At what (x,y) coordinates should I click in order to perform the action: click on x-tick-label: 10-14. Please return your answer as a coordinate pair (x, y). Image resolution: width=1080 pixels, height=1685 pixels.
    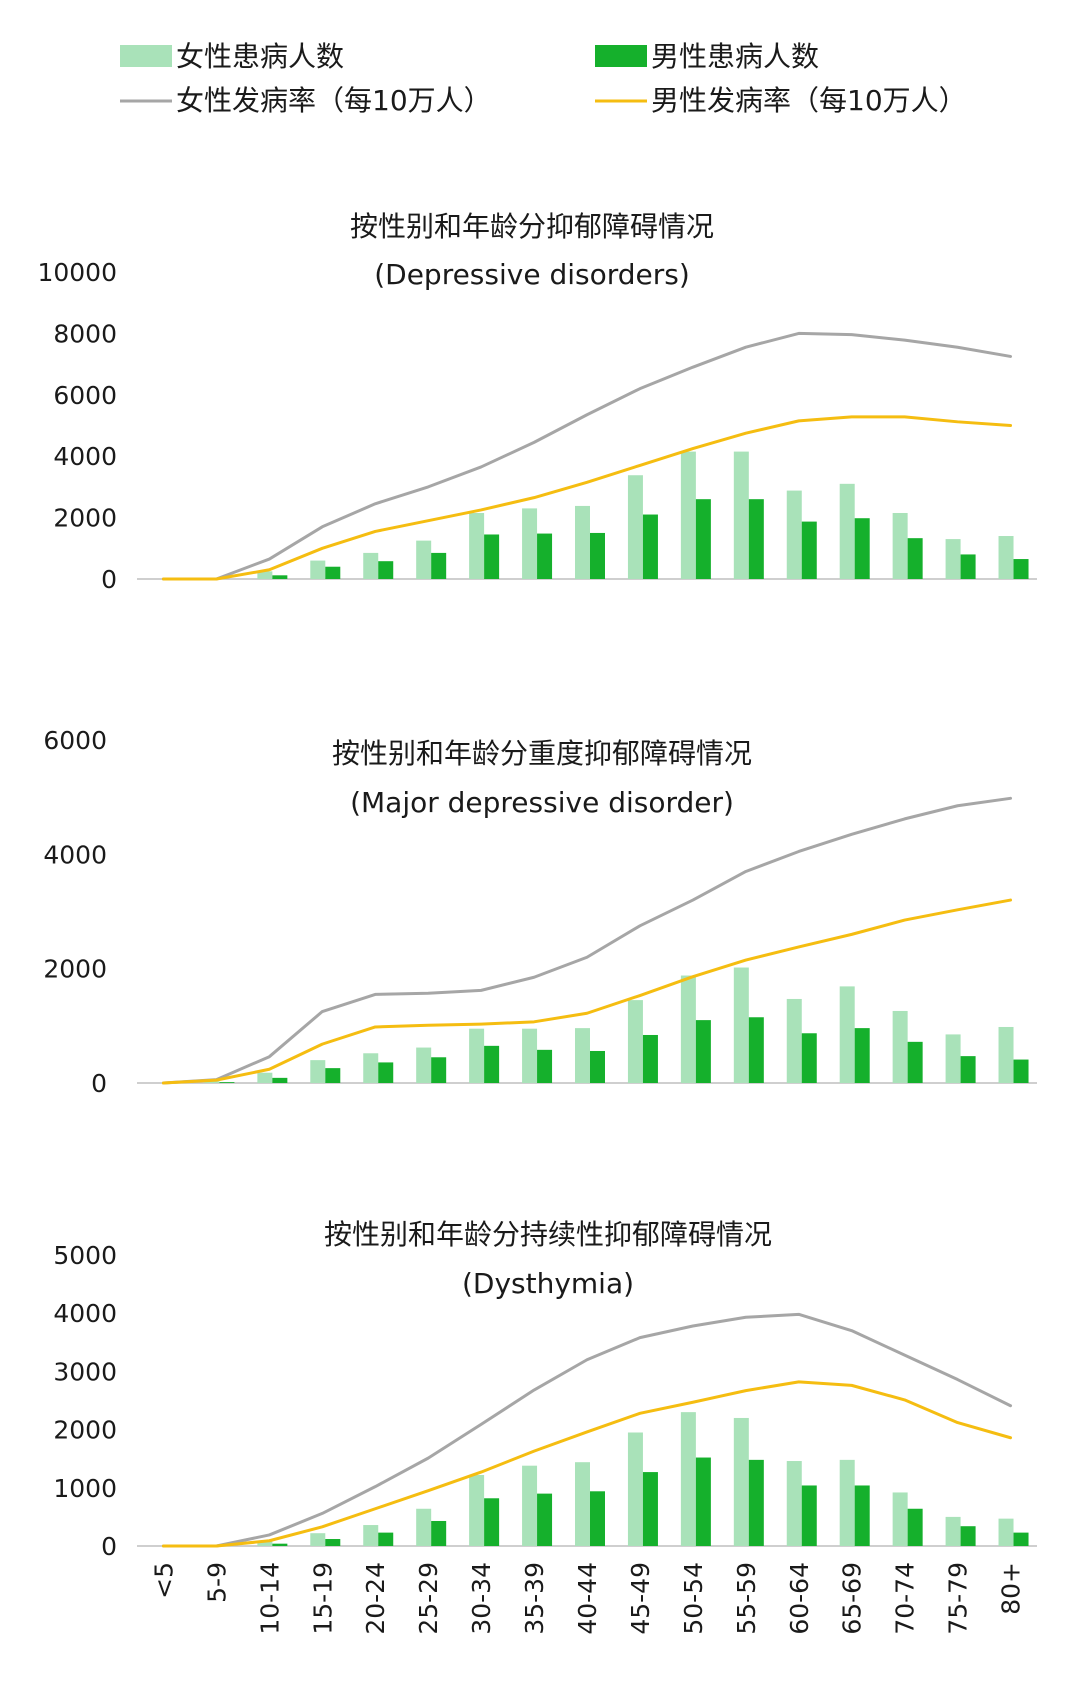
    Looking at the image, I should click on (269, 1598).